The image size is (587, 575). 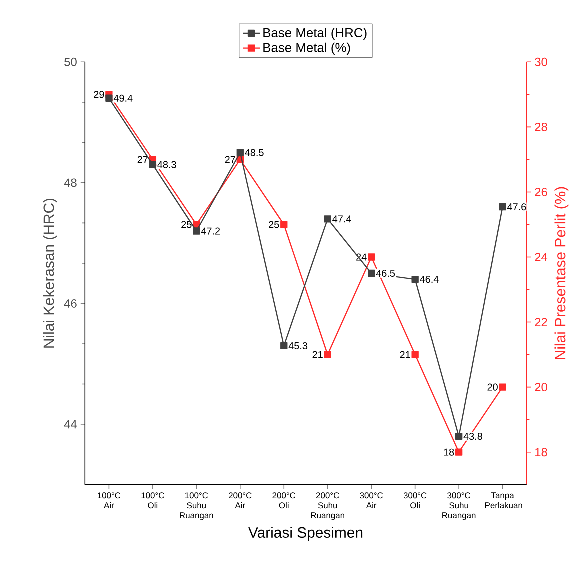 What do you see at coordinates (298, 346) in the screenshot?
I see `data-label: 45.3` at bounding box center [298, 346].